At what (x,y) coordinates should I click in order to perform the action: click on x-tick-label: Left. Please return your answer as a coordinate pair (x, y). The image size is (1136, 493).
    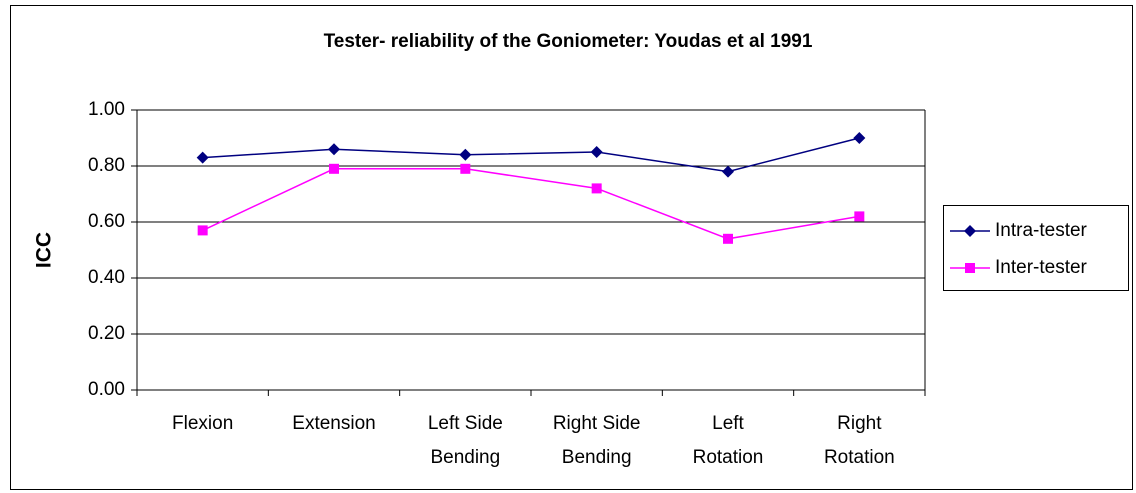
    Looking at the image, I should click on (728, 423).